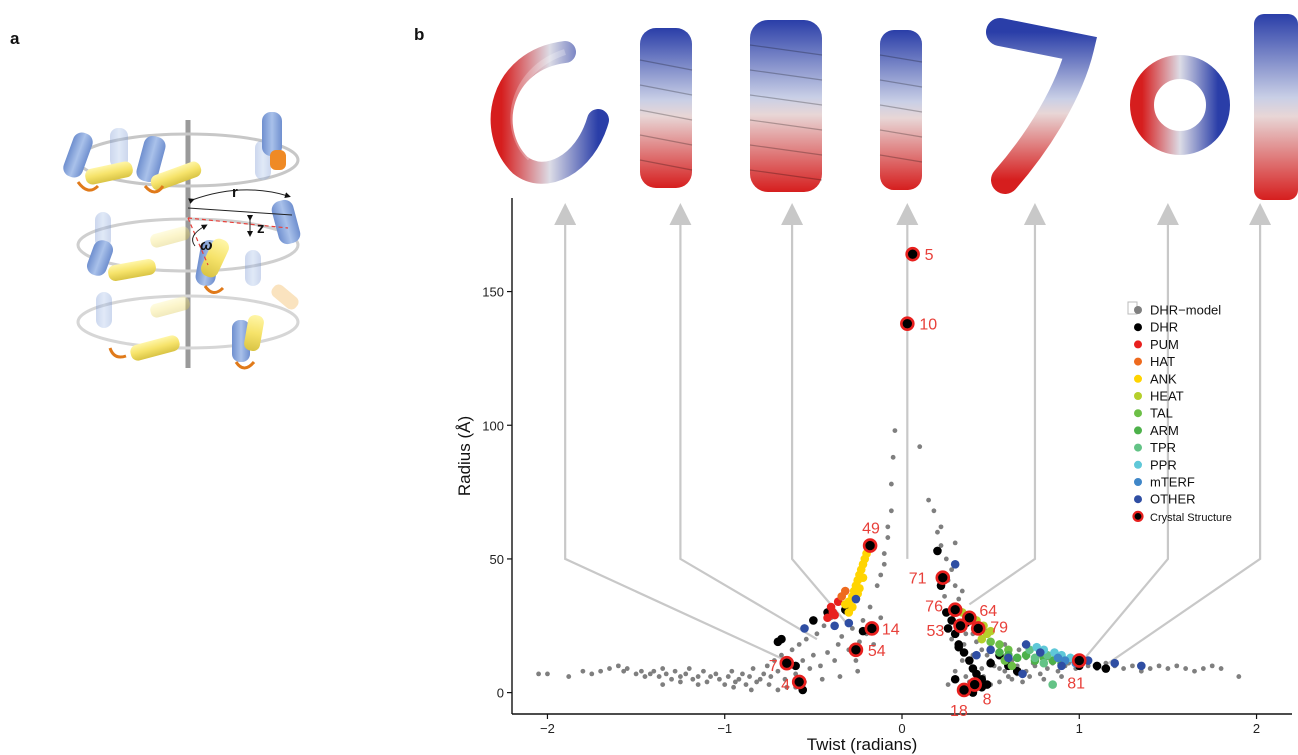 This screenshot has width=1298, height=755. I want to click on y-axis-title: Radius (Å), so click(464, 456).